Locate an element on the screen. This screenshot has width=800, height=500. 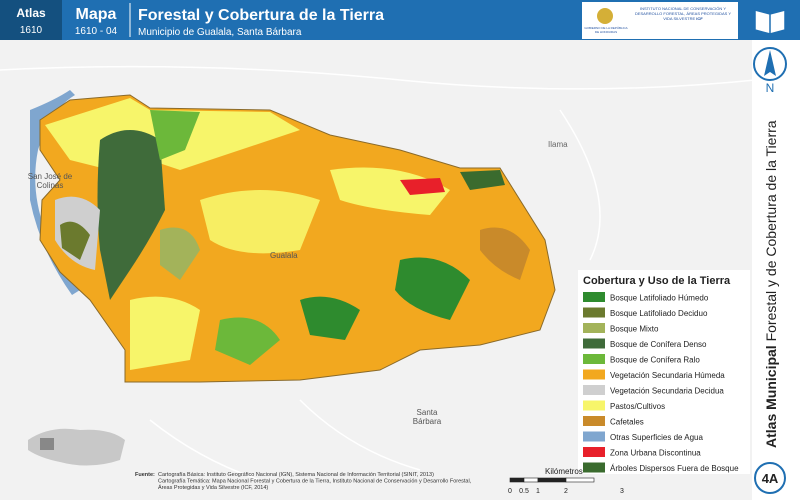
title: Forestal y Cobertura de la Tierra is located at coordinates (261, 15).